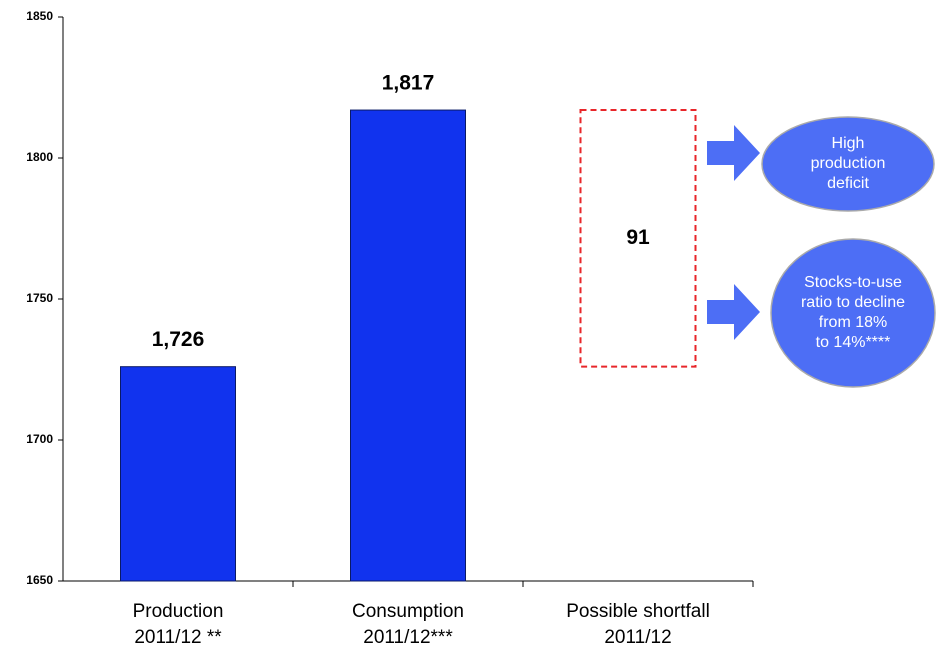 This screenshot has height=663, width=938. What do you see at coordinates (853, 282) in the screenshot?
I see `annotation-text: Stocks-to-use` at bounding box center [853, 282].